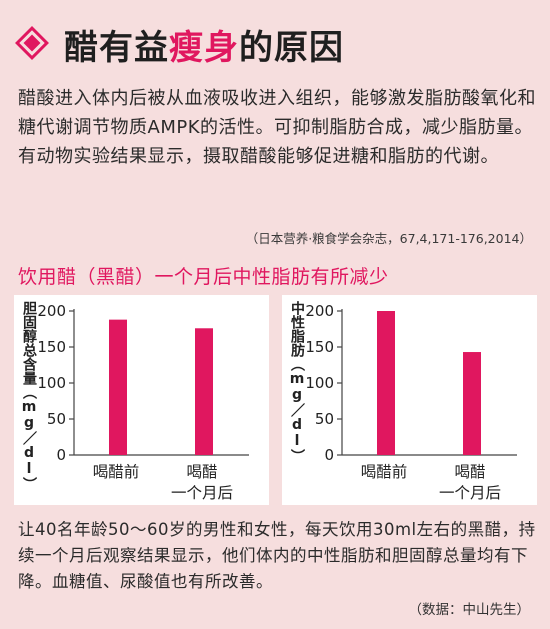  What do you see at coordinates (32, 43) in the screenshot?
I see `diamond-bullet-icon` at bounding box center [32, 43].